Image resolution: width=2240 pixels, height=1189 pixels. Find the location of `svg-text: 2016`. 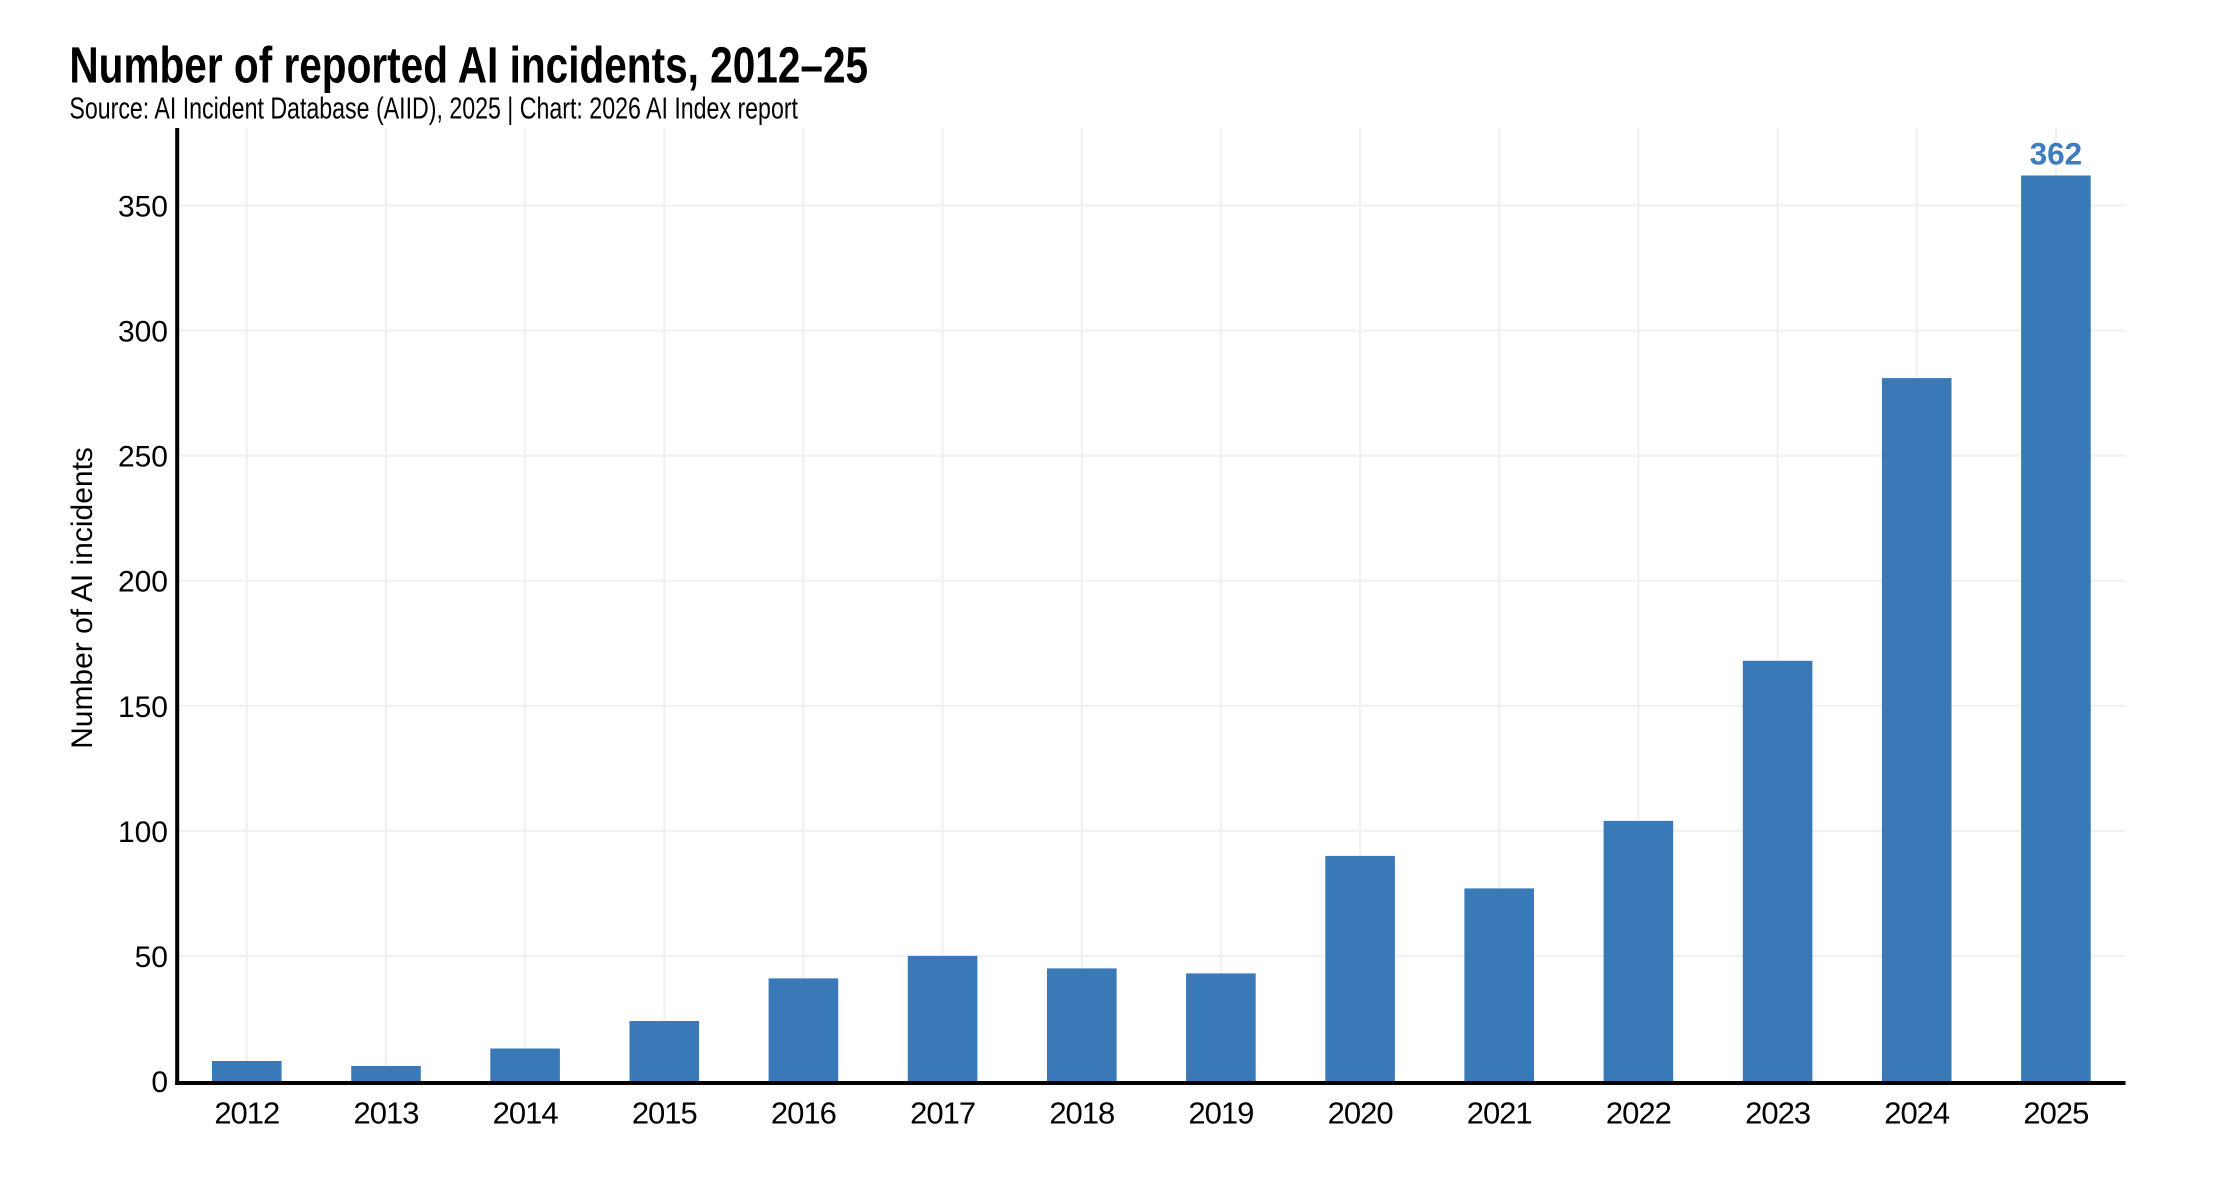

svg-text: 2016 is located at coordinates (803, 1113).